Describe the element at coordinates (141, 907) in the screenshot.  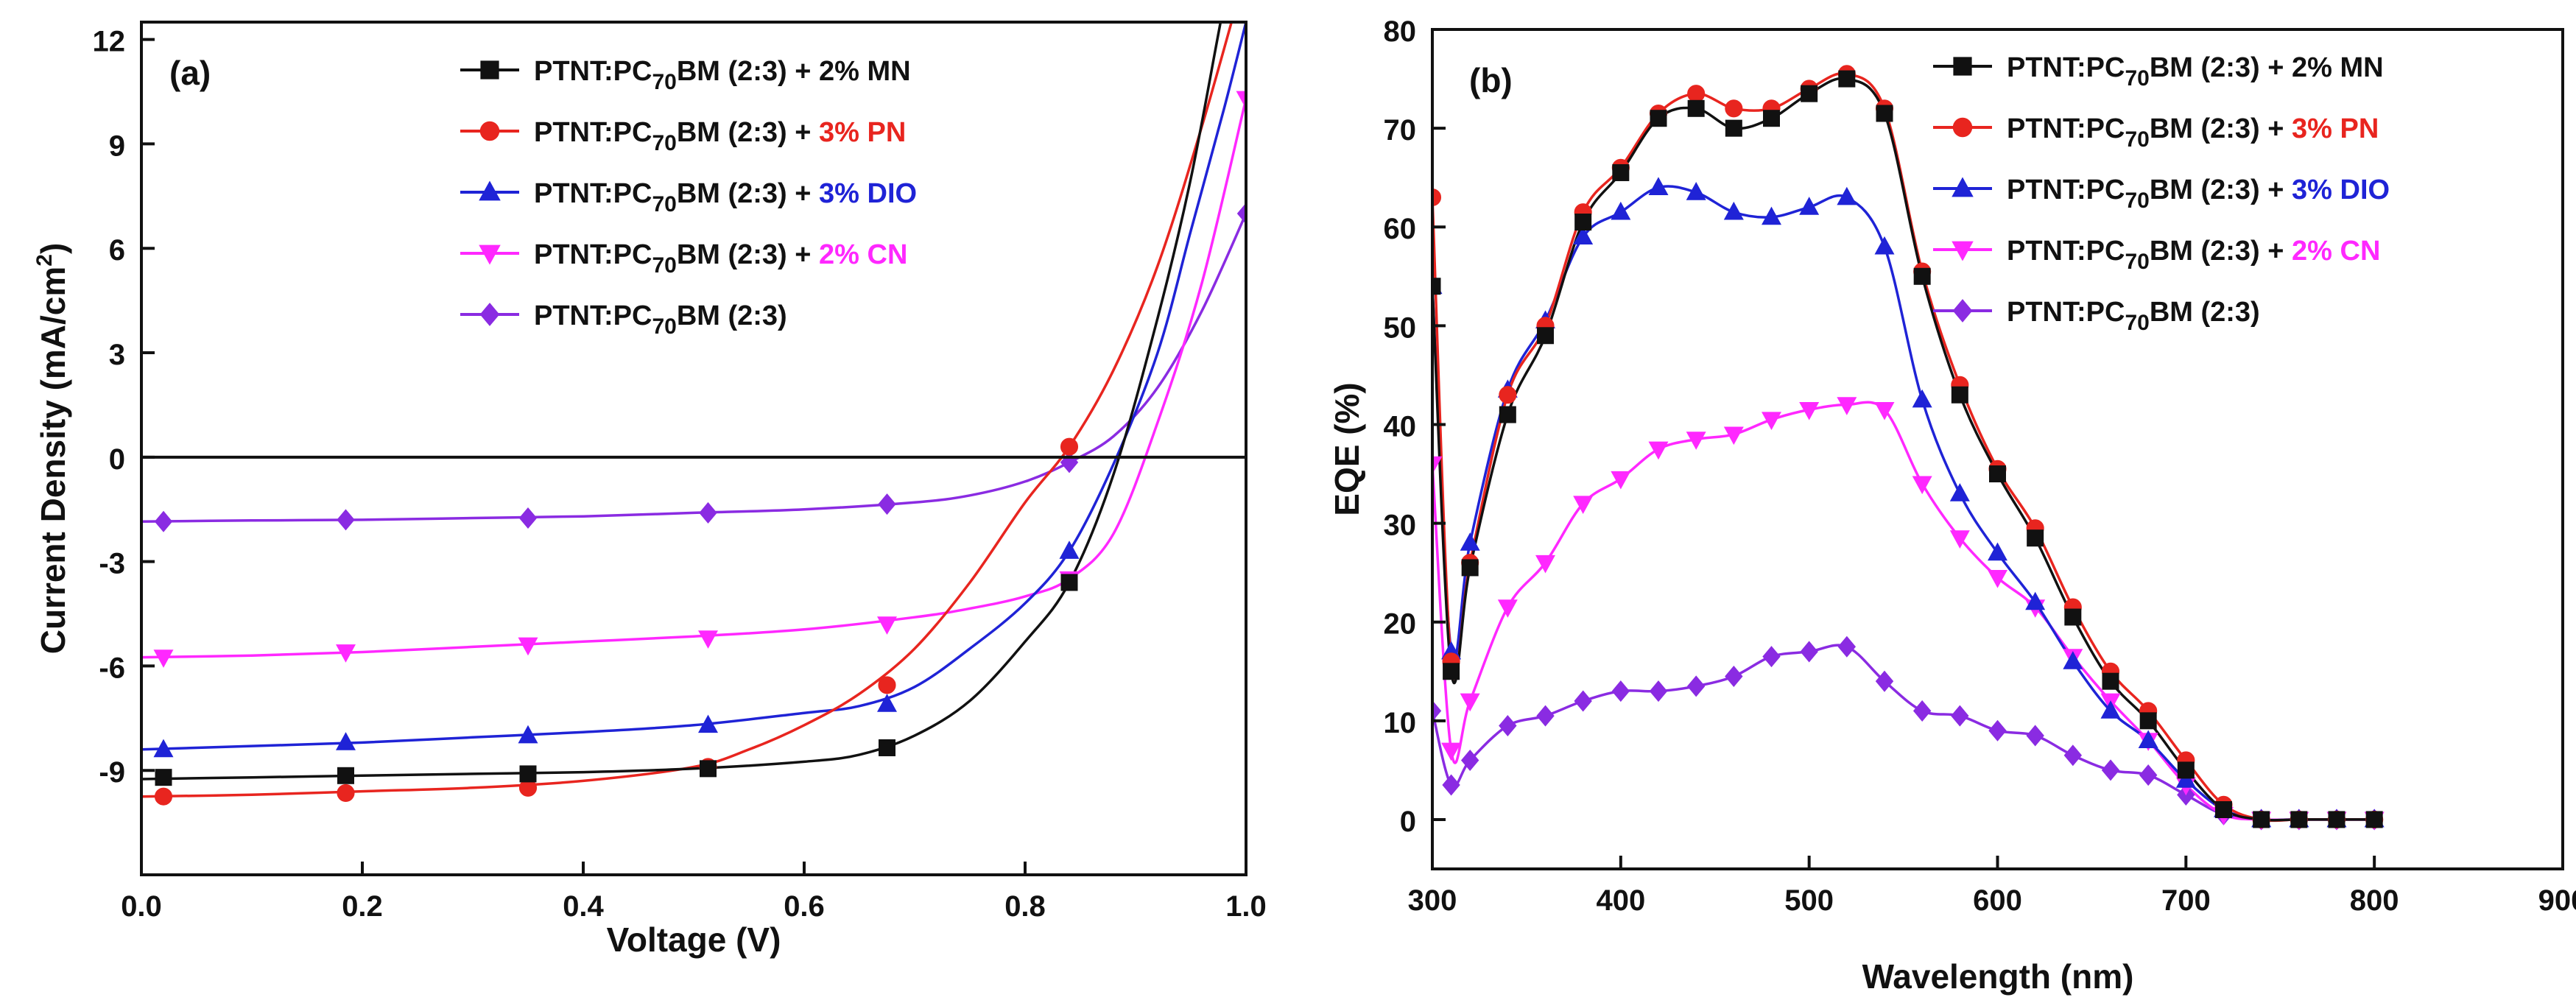
I see `jv-x-tick-label: 0.0` at that location.